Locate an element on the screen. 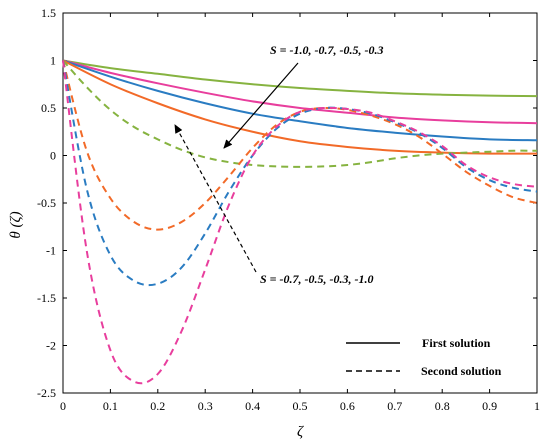  annotation-first-solution: S = -1.0, -0.7, -0.5, -0.3 is located at coordinates (327, 50).